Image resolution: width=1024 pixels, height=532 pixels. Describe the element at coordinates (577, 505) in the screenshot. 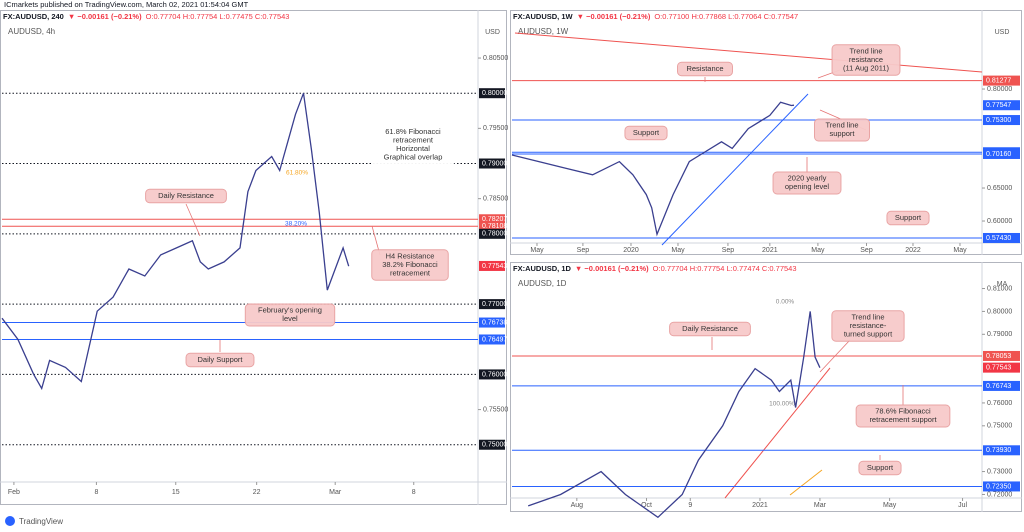

I see `x-tick-label: Aug` at that location.